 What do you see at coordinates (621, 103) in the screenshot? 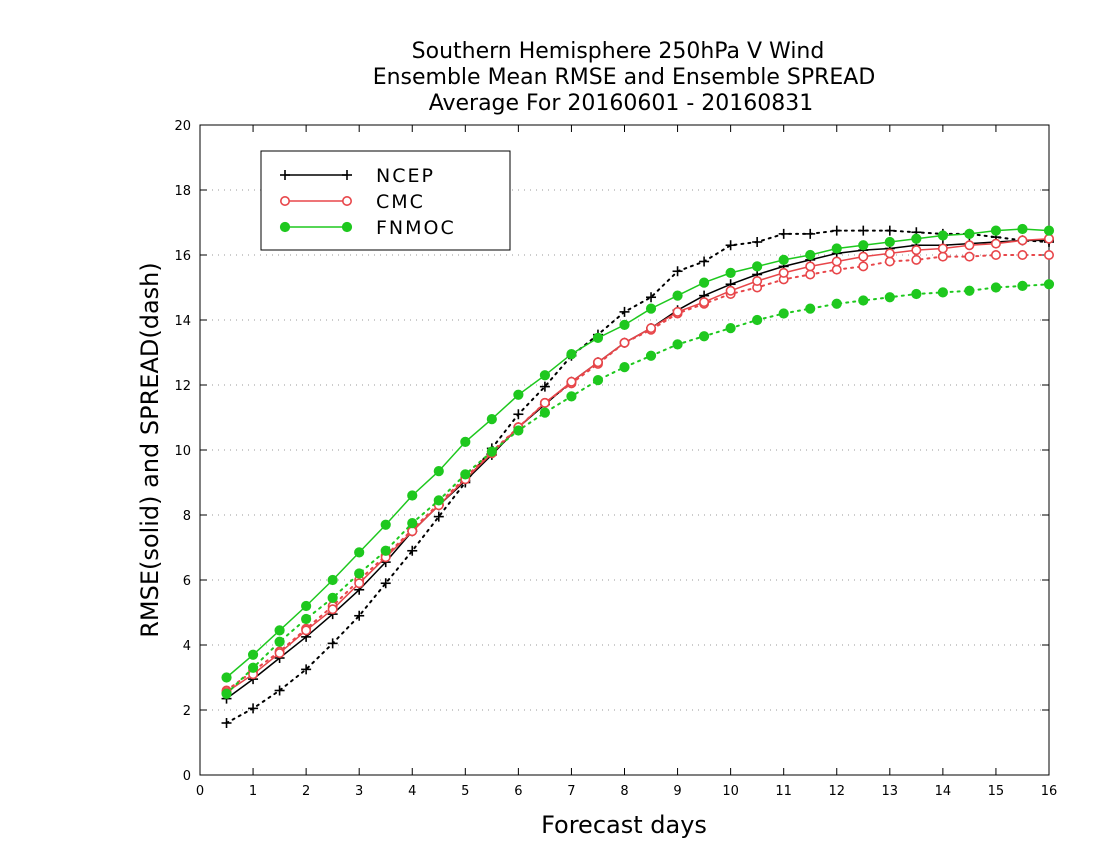
I see `title-line-3: Average For 20160601 - 20160831` at bounding box center [621, 103].